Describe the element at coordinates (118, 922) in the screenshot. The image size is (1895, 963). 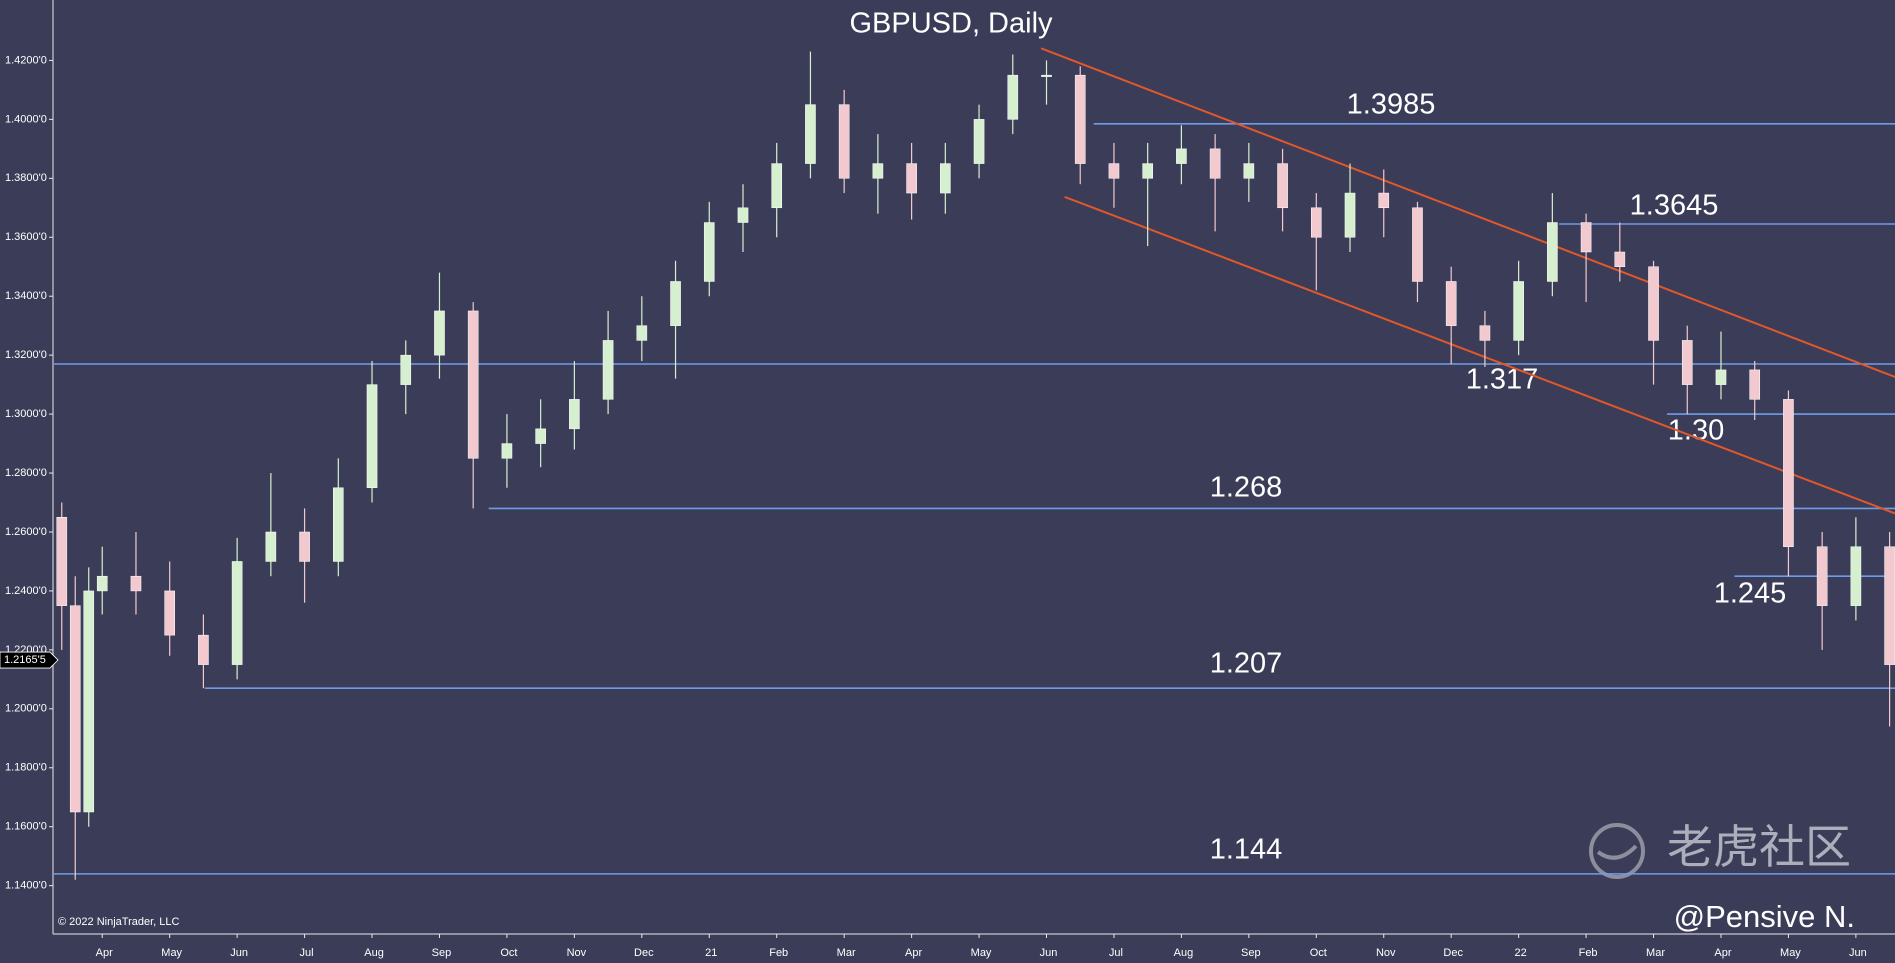
I see `copyright: © 2022 NinjaTrader, LLC` at that location.